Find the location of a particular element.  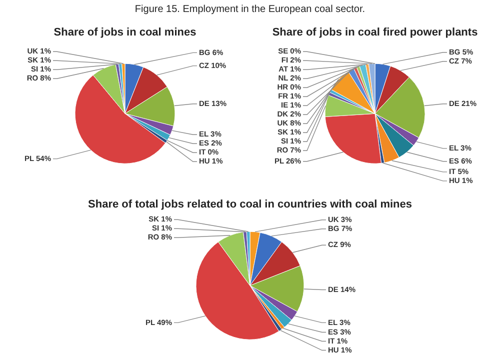

caption: Figure 15. Employment in the European coal sector. is located at coordinates (250, 9).